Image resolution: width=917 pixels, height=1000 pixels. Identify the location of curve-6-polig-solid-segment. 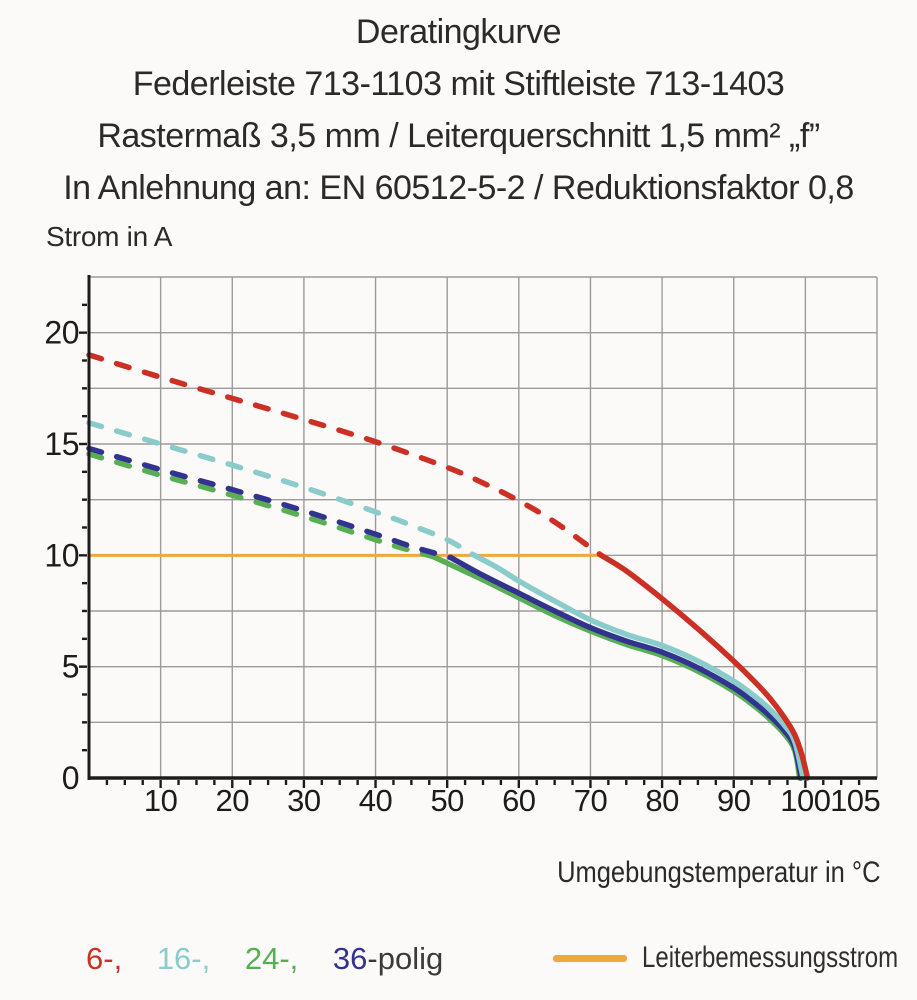
(704, 666).